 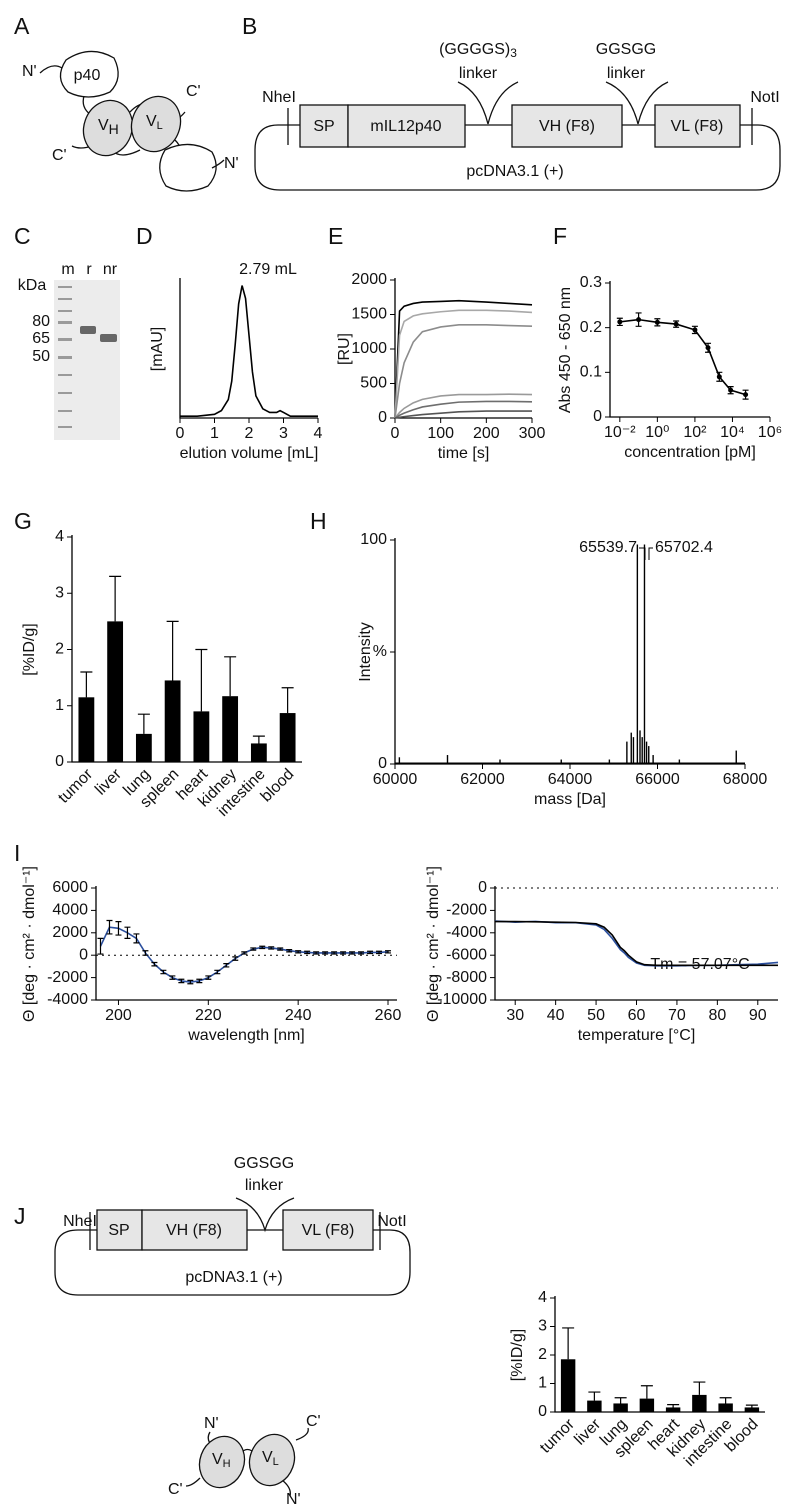 What do you see at coordinates (556, 1015) in the screenshot?
I see `x-tick-label: 40` at bounding box center [556, 1015].